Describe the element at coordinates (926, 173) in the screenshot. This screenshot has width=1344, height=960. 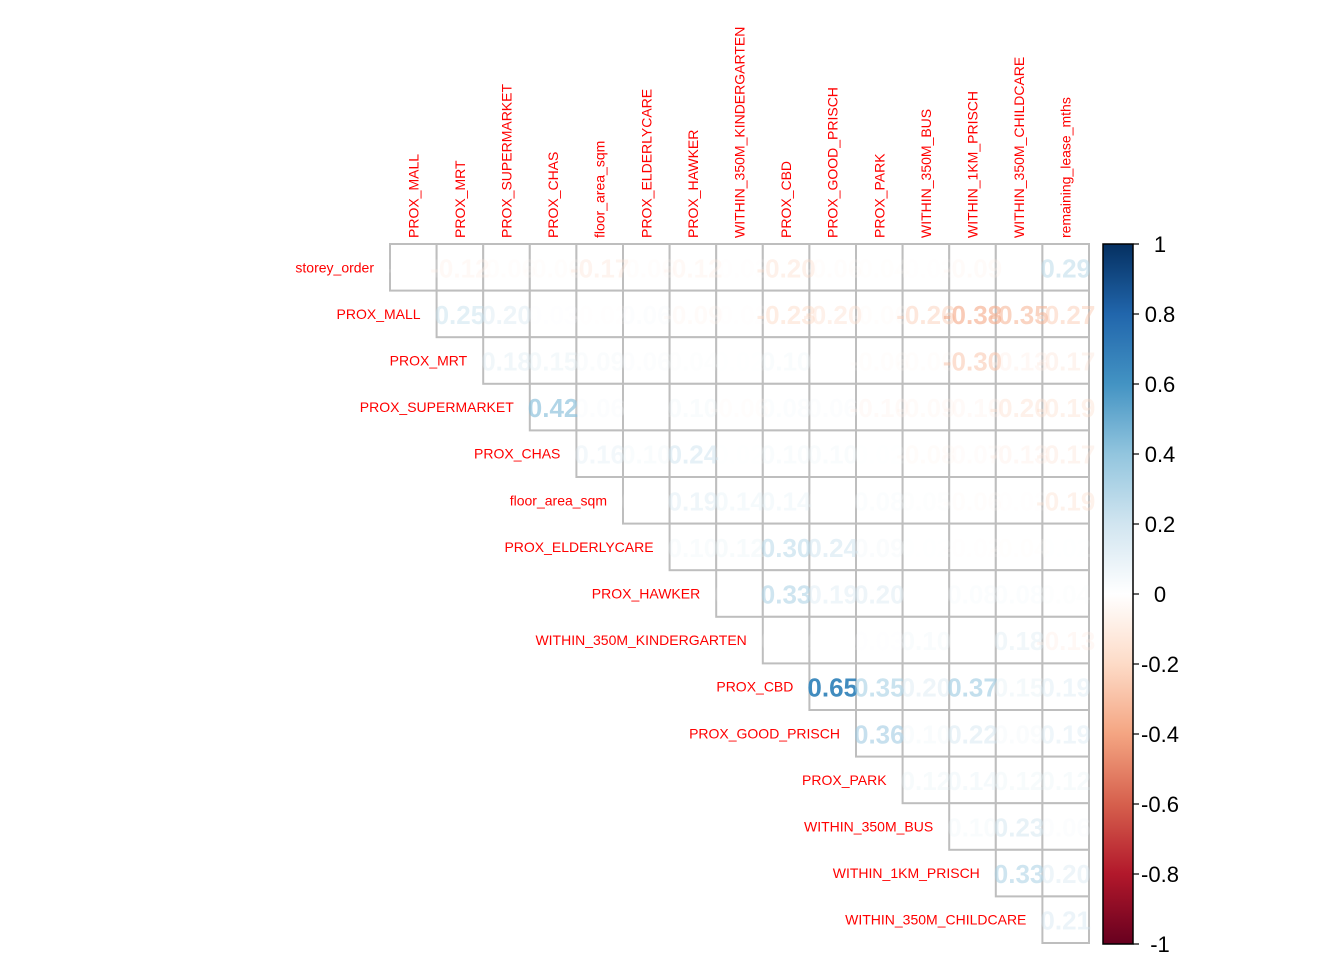
I see `column-label: WITHIN_350M_BUS` at that location.